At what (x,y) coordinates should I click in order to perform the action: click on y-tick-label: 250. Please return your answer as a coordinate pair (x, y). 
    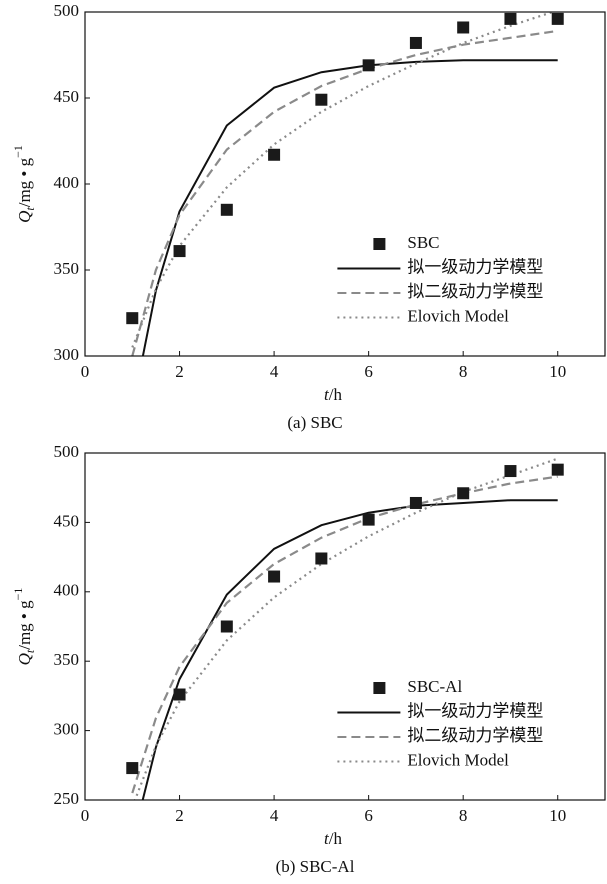
    Looking at the image, I should click on (67, 798).